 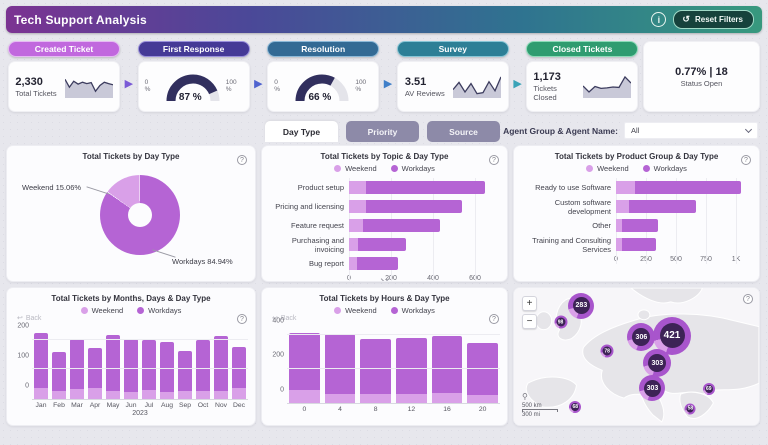 I want to click on map-bubble: 78, so click(x=607, y=351).